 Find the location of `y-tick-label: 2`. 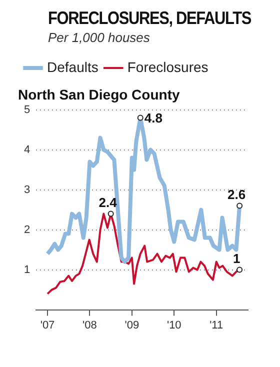

y-tick-label: 2 is located at coordinates (27, 230).